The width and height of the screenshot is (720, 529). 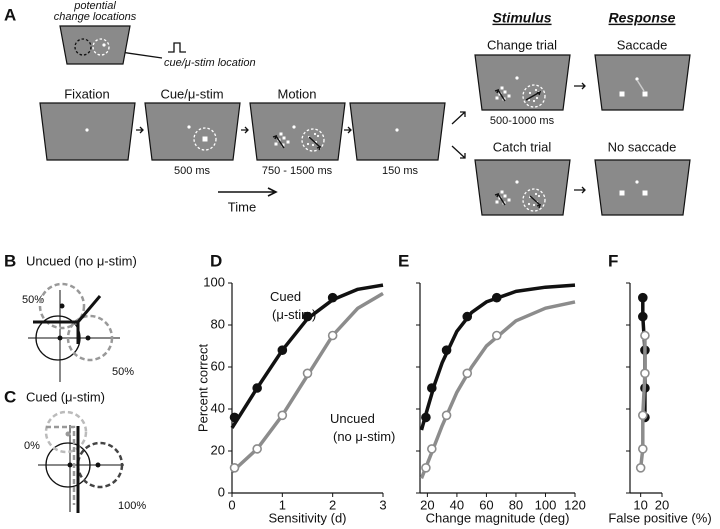 What do you see at coordinates (522, 121) in the screenshot?
I see `trial-duration: 500-1000 ms` at bounding box center [522, 121].